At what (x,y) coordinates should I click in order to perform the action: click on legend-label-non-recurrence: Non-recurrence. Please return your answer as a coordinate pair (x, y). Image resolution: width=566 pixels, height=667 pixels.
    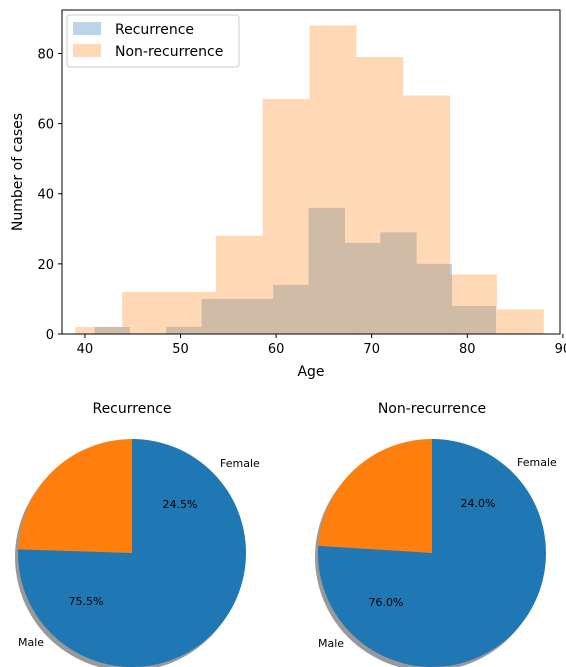
    Looking at the image, I should click on (169, 52).